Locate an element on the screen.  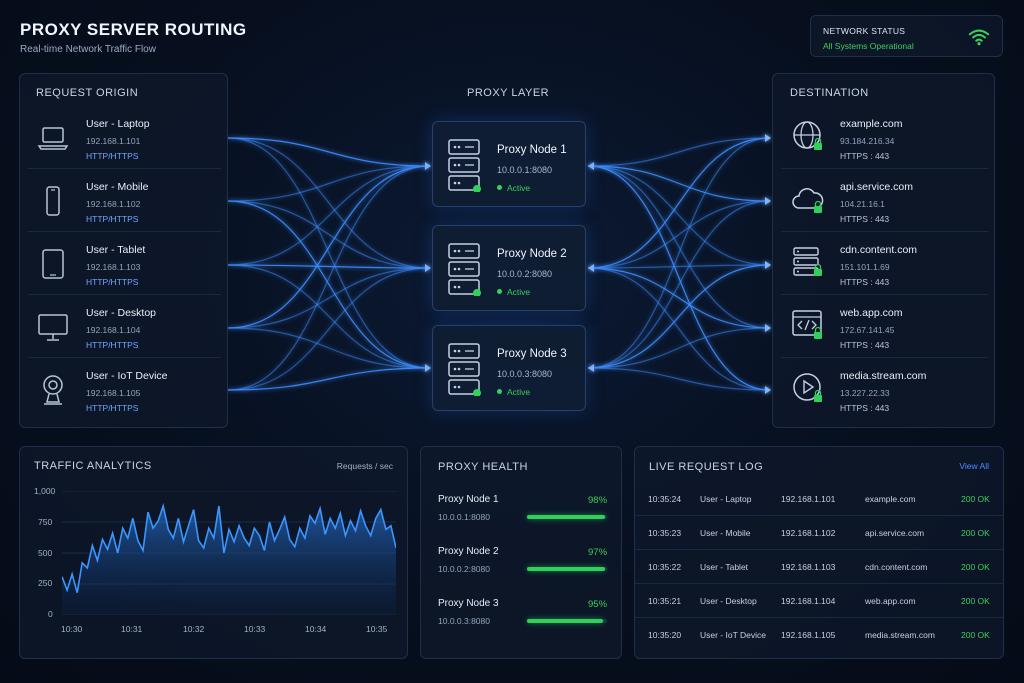
view-all-link: View All is located at coordinates (974, 466).